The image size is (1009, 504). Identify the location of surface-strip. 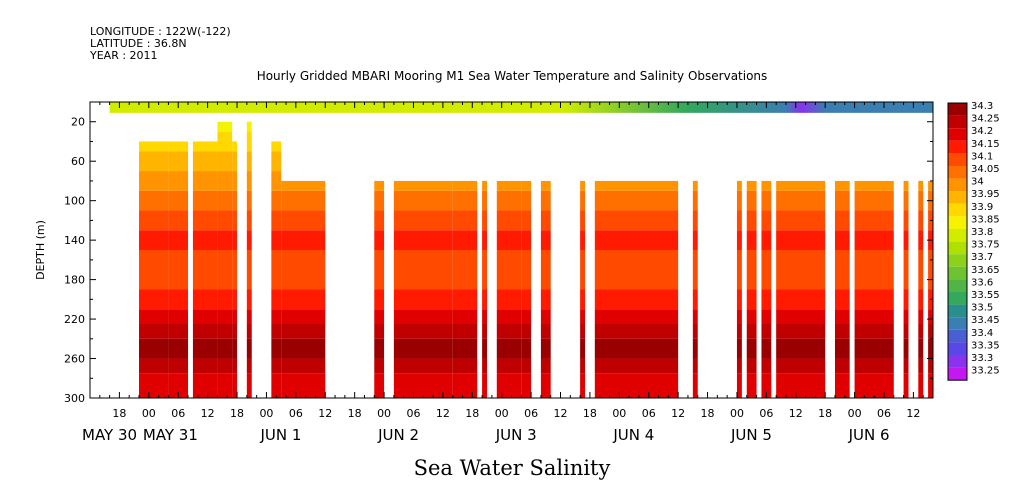
(521, 107).